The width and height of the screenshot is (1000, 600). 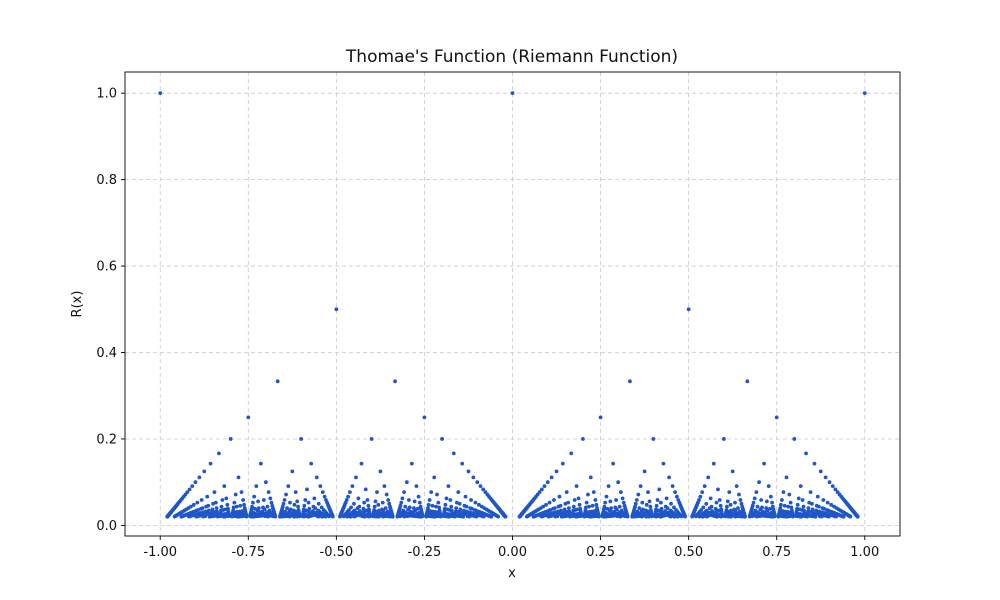 What do you see at coordinates (77, 304) in the screenshot?
I see `y-axis-label: R(x)` at bounding box center [77, 304].